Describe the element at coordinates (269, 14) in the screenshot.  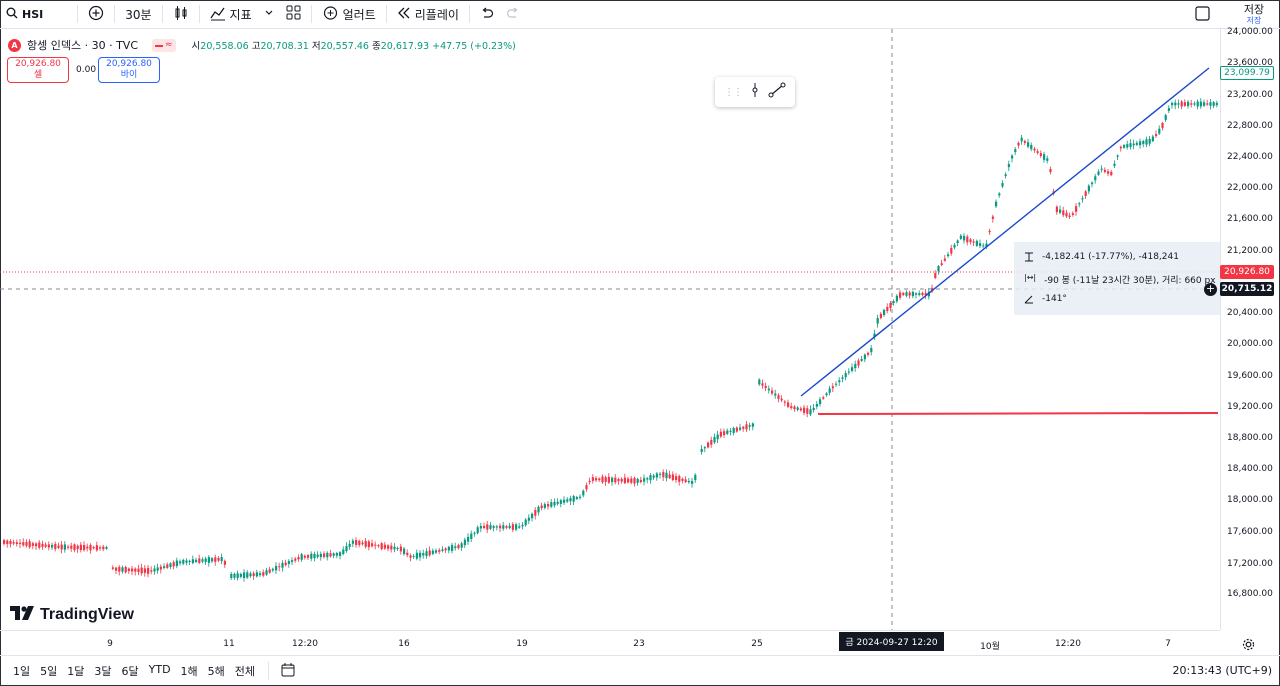
I see `indicators-dropdown` at that location.